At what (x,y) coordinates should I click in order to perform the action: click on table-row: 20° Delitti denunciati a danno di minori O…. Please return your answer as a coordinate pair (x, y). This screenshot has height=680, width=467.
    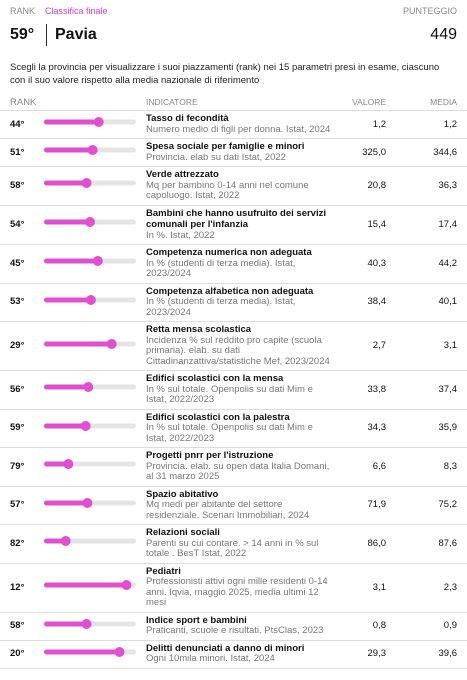
    Looking at the image, I should click on (233, 655).